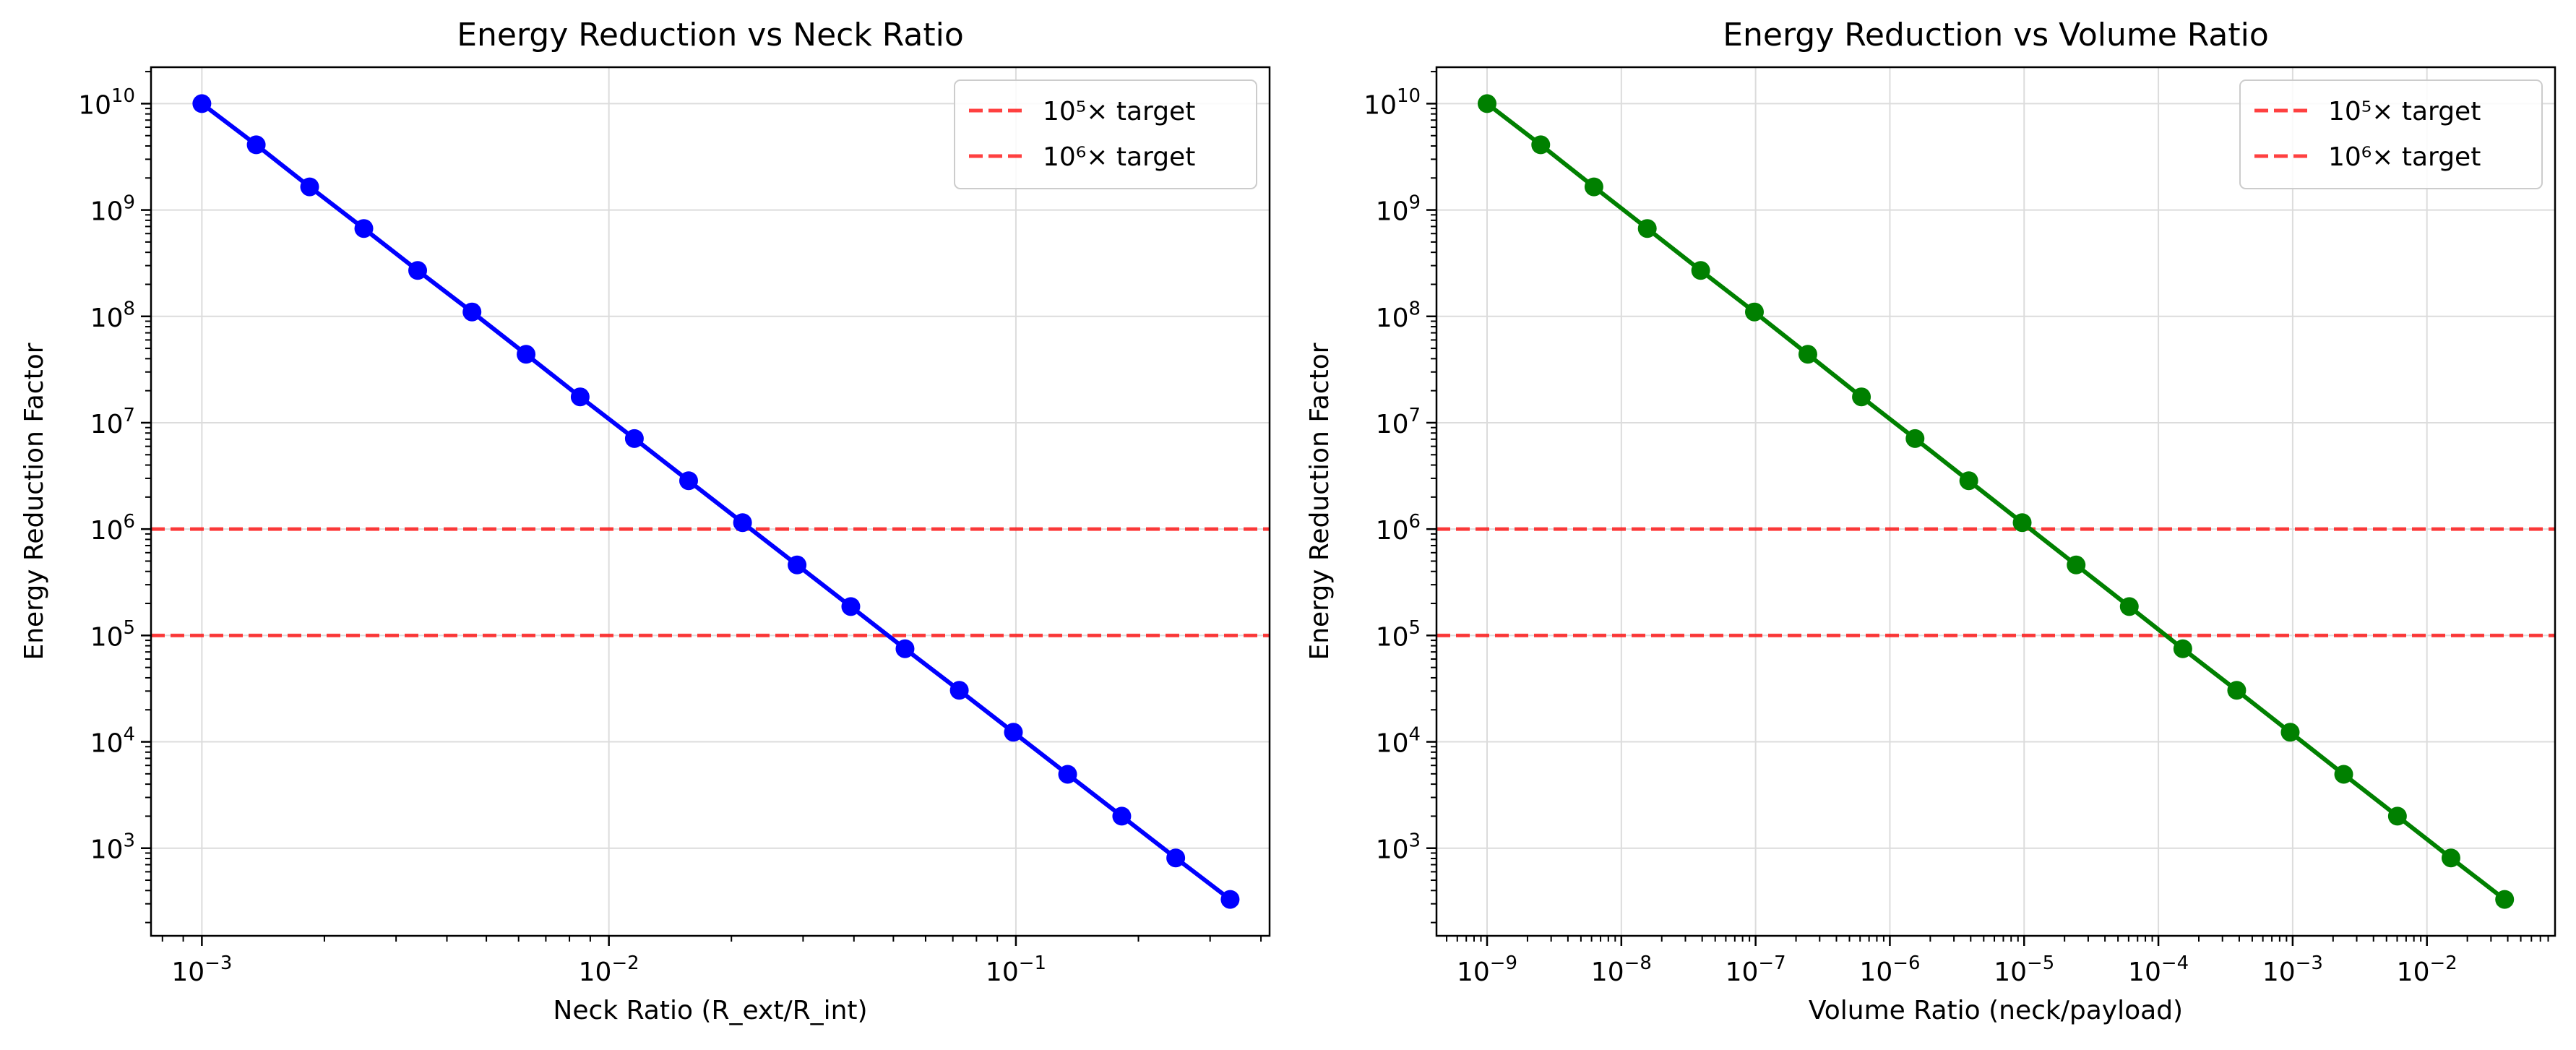 The height and width of the screenshot is (1050, 2576). I want to click on x-tick-label: 10⁻¹, so click(1016, 969).